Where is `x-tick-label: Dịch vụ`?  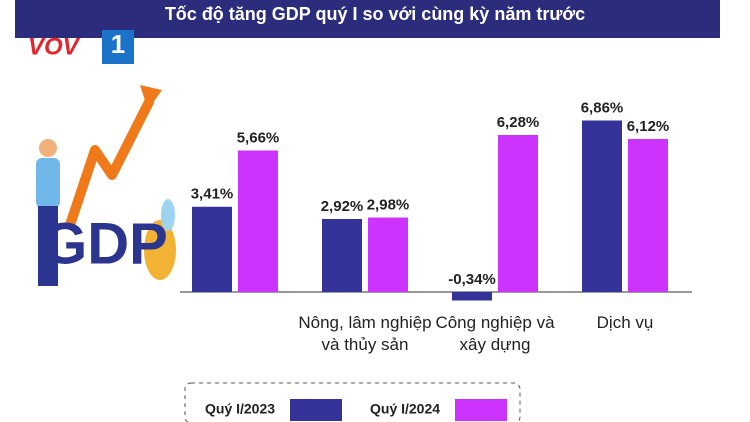 x-tick-label: Dịch vụ is located at coordinates (625, 322).